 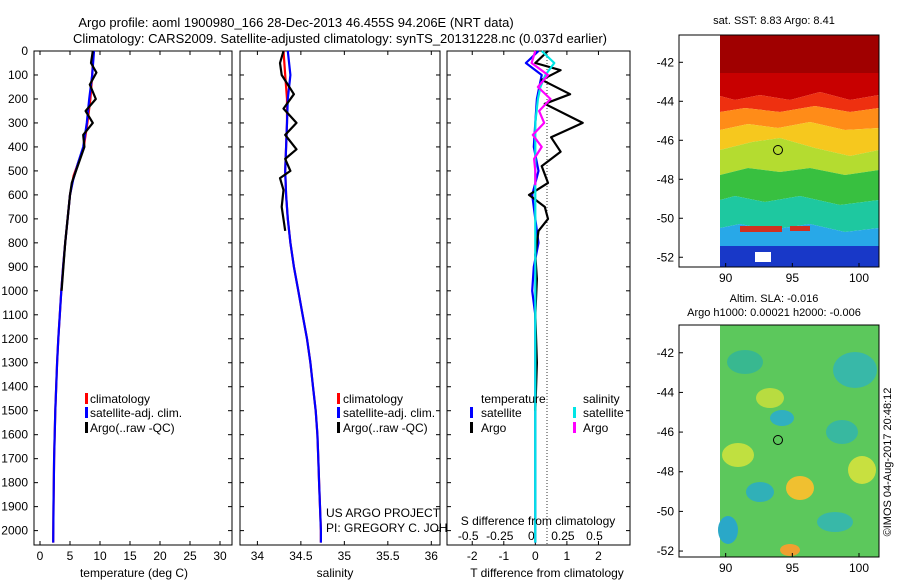 What do you see at coordinates (383, 513) in the screenshot?
I see `project-label-line1: US ARGO PROJECT` at bounding box center [383, 513].